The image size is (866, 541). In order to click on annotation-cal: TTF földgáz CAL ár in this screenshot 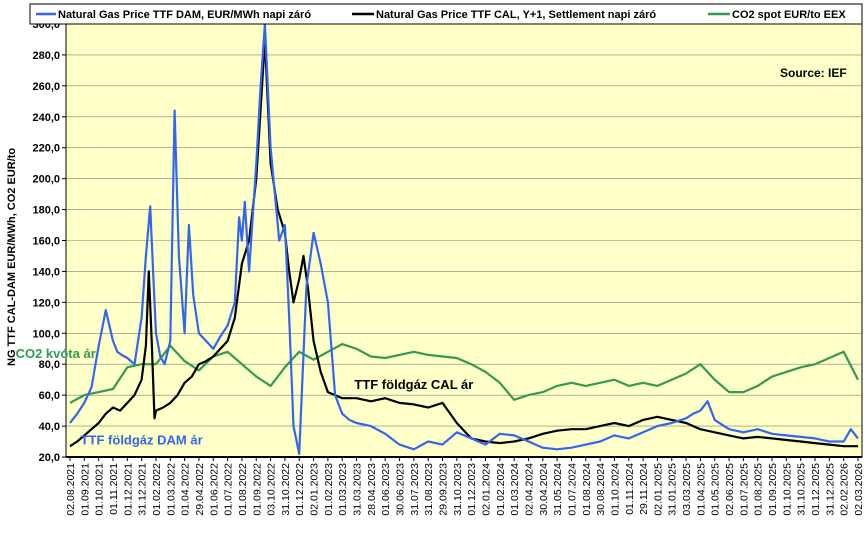, I will do `click(413, 384)`.